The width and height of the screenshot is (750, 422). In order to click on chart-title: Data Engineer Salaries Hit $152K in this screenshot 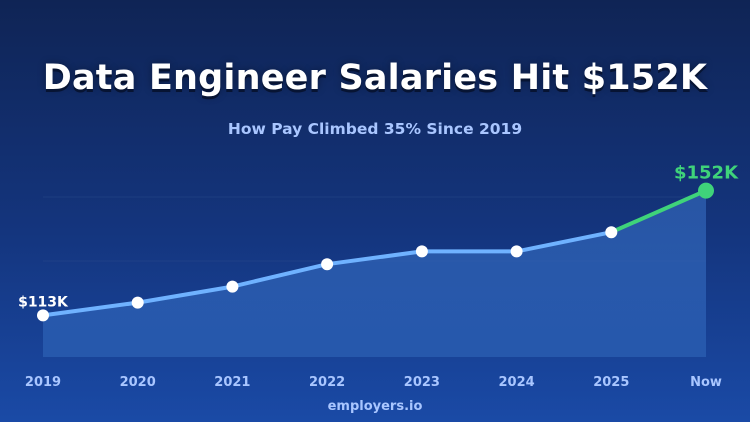, I will do `click(375, 78)`.